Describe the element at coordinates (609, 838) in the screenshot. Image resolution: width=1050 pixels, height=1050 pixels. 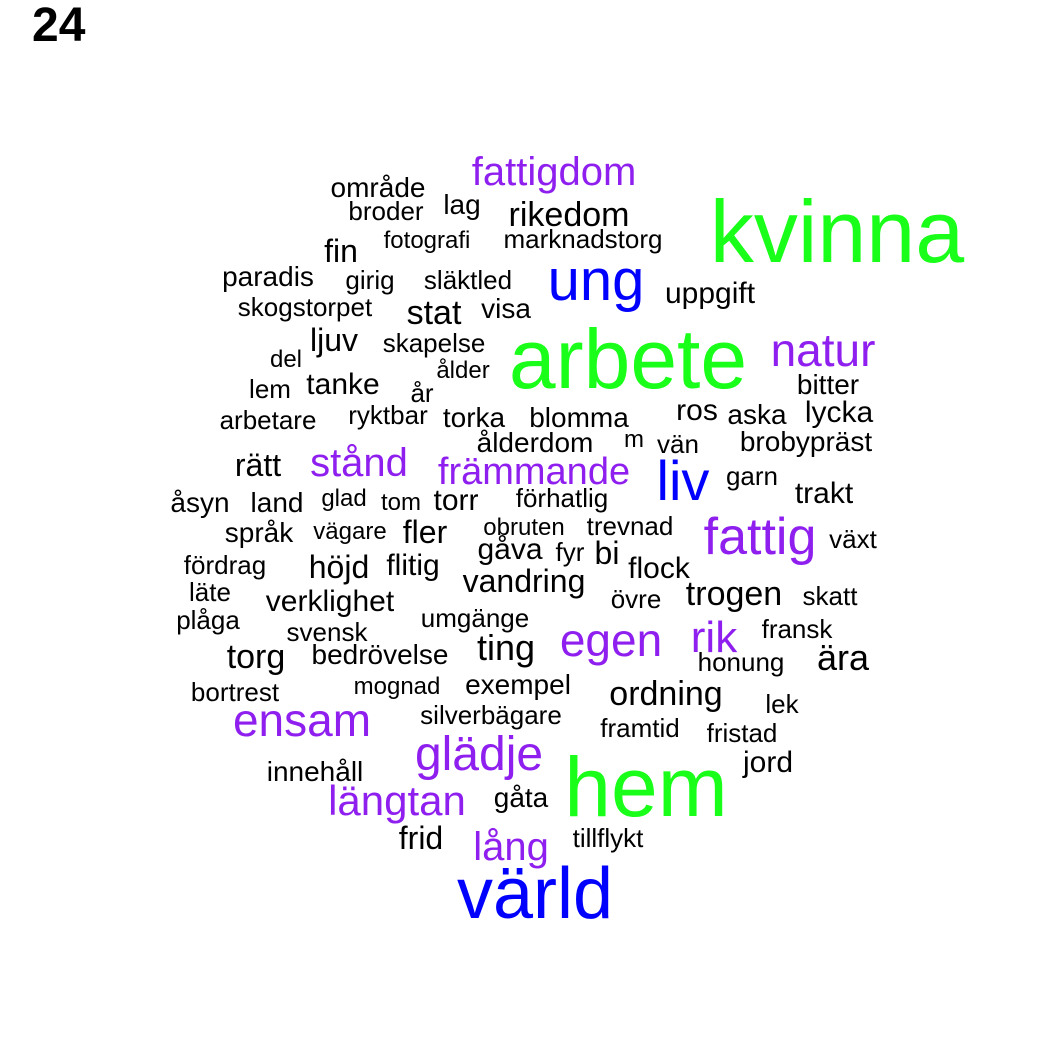
I see `cloud-word: tillflykt` at that location.